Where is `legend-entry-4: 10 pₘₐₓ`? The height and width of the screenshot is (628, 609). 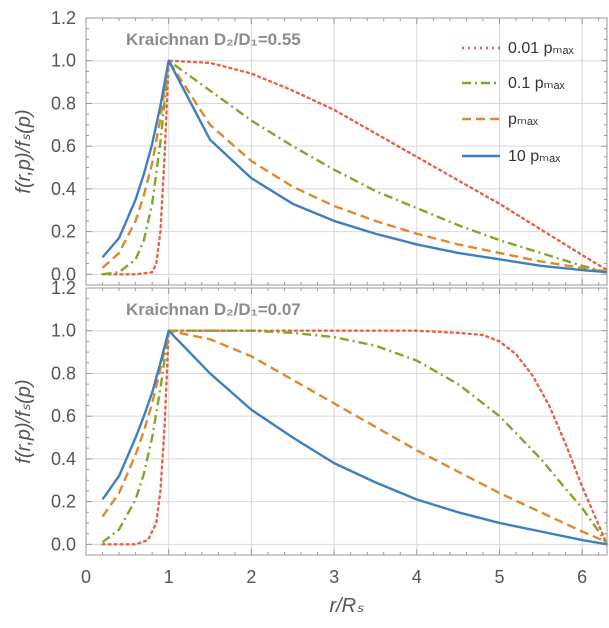
legend-entry-4: 10 pₘₐₓ is located at coordinates (534, 156).